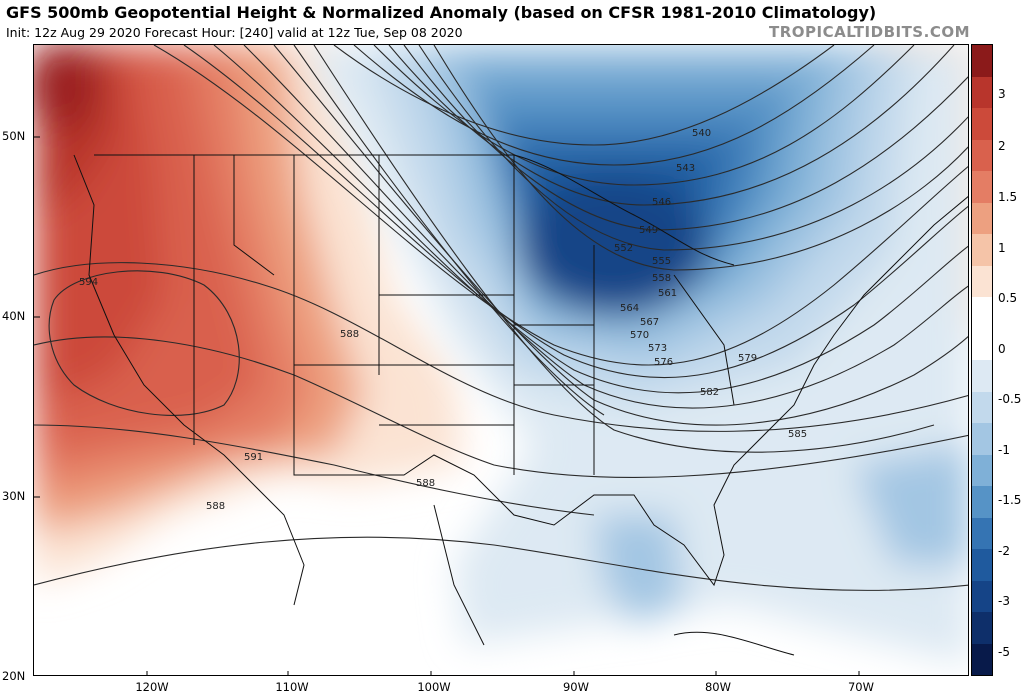  I want to click on contour-label: 567, so click(649, 322).